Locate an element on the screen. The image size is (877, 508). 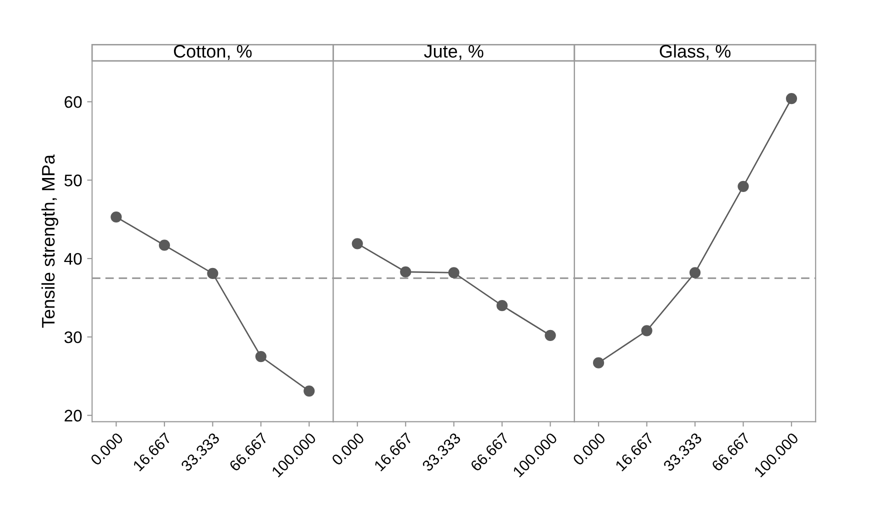
y-tick-label: 60 is located at coordinates (73, 102).